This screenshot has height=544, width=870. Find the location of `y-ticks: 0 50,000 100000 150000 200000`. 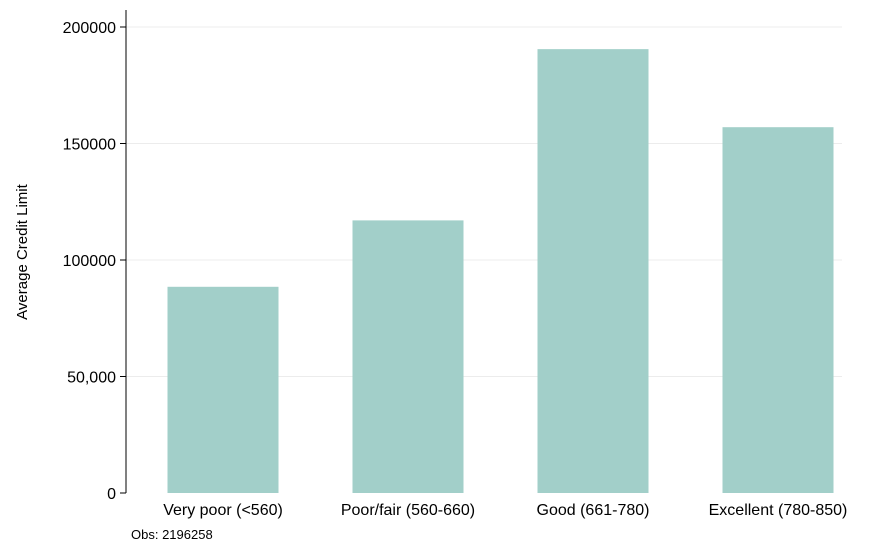

y-ticks: 0 50,000 100000 150000 200000 is located at coordinates (94, 261).